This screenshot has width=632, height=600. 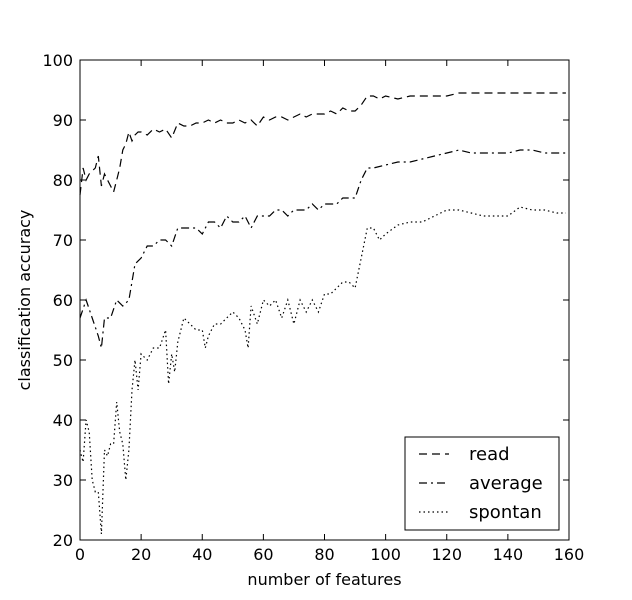 What do you see at coordinates (202, 554) in the screenshot?
I see `x-tick-label: 40` at bounding box center [202, 554].